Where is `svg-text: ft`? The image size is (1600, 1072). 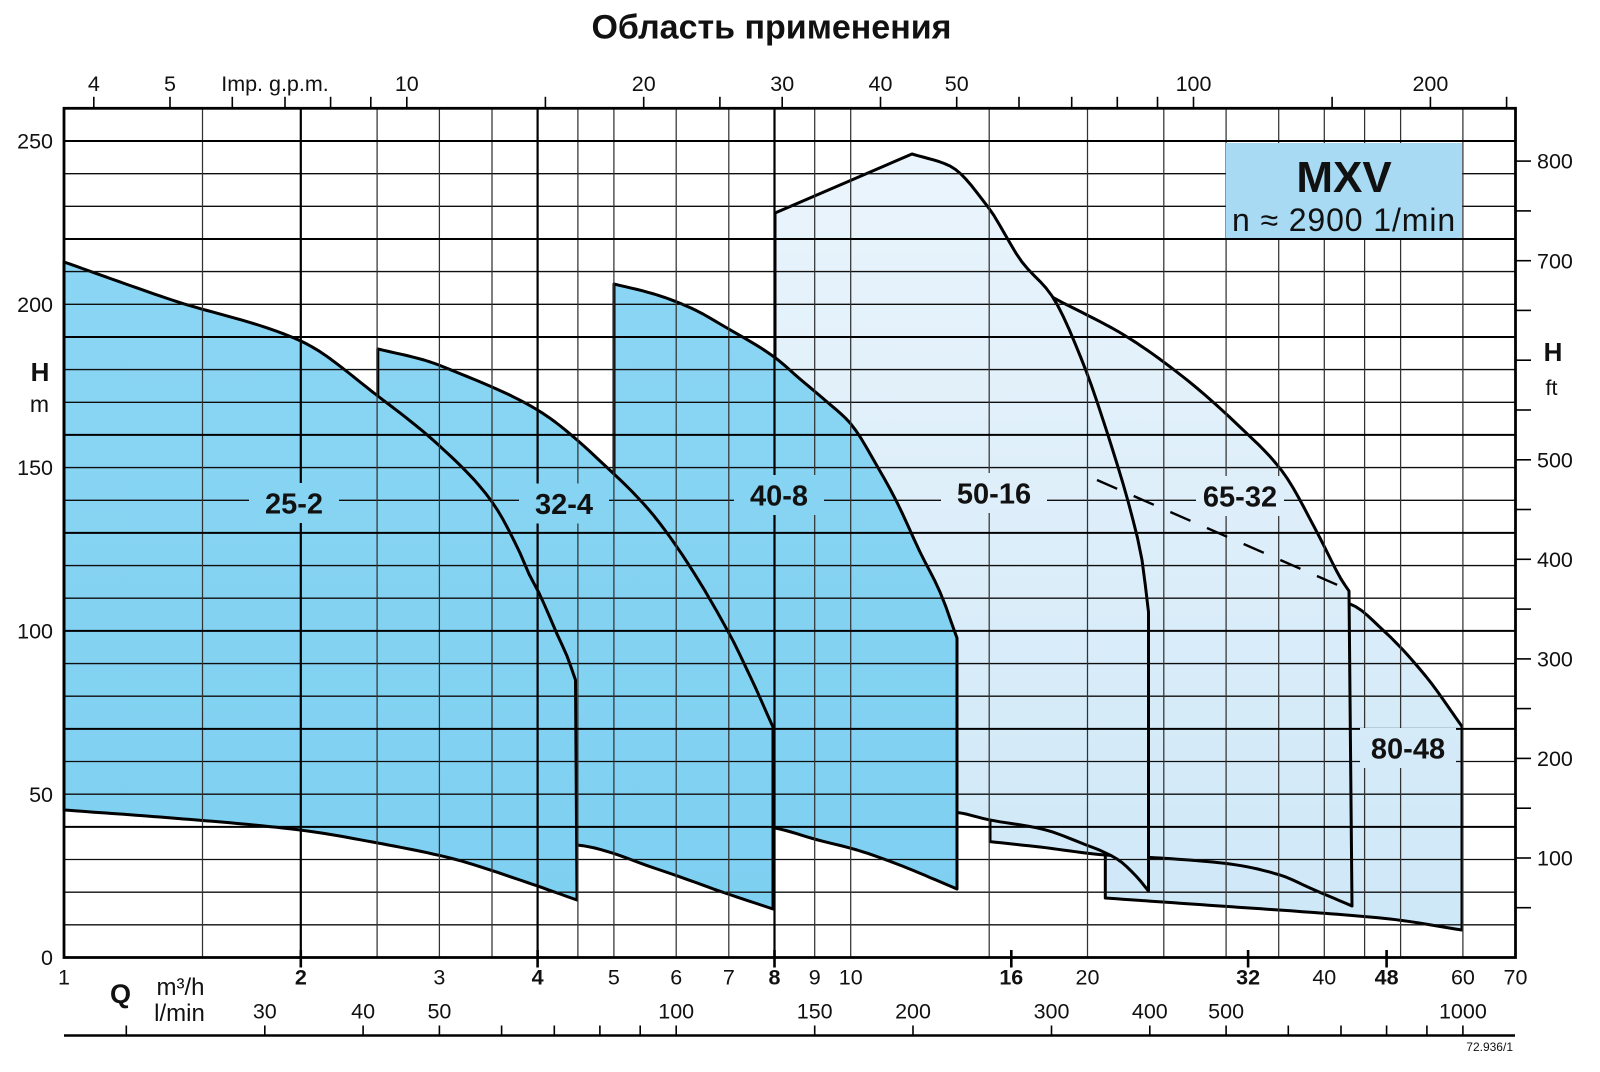
svg-text: ft is located at coordinates (1552, 388).